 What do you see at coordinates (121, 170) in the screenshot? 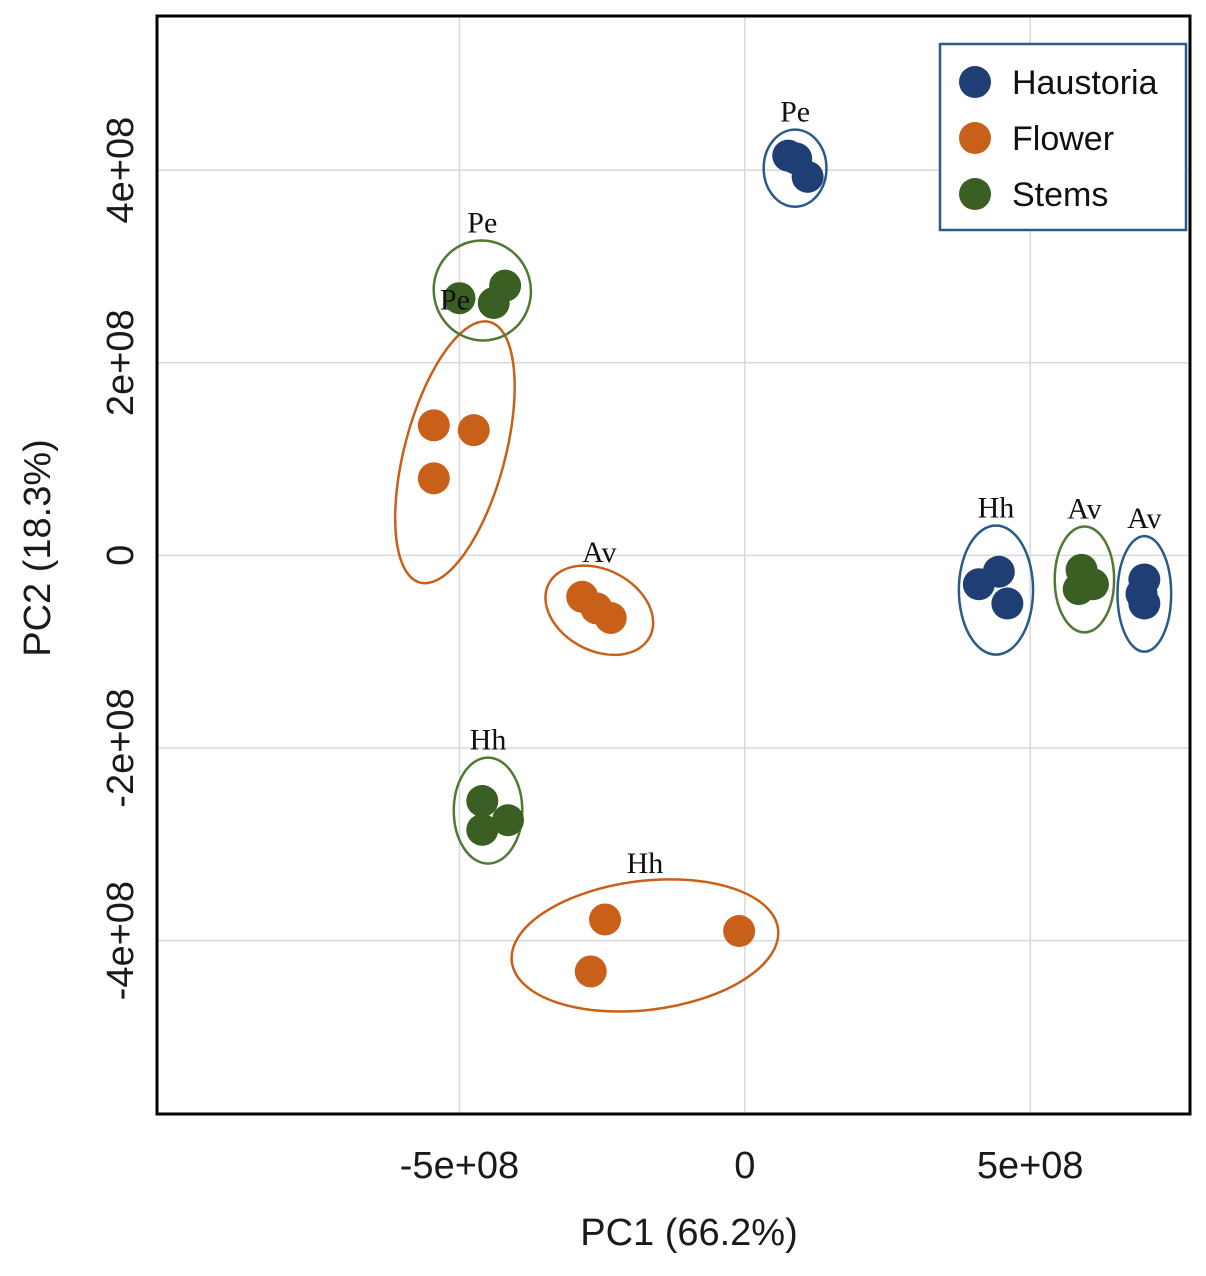
I see `y-tick-label: 4e+08` at bounding box center [121, 170].